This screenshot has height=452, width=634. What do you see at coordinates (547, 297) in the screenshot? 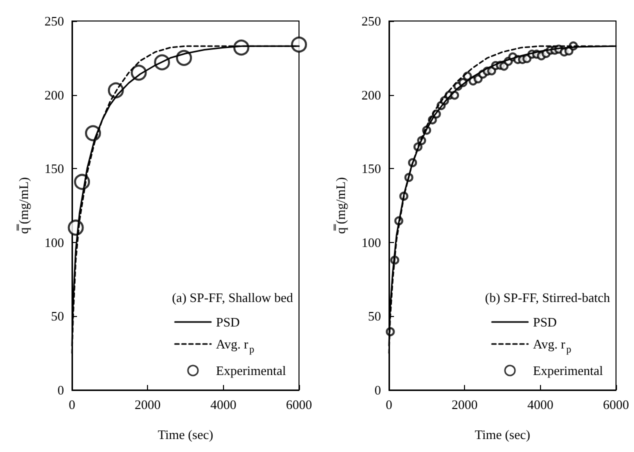
I see `legend-title: (b) SP-FF, Stirred-batch` at bounding box center [547, 297].